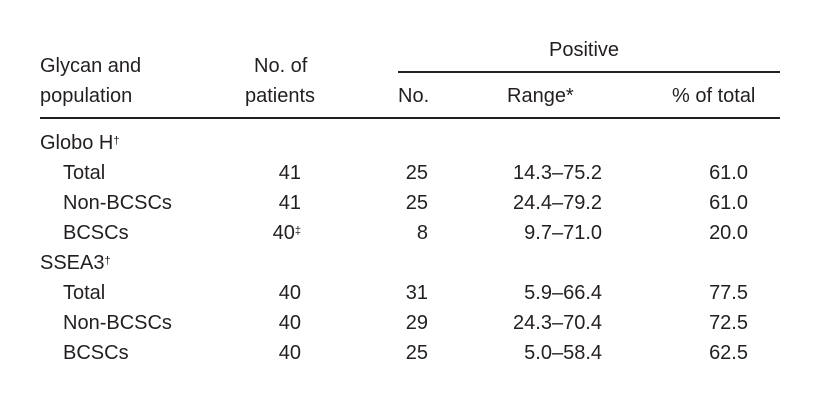 This screenshot has height=405, width=820. Describe the element at coordinates (281, 66) in the screenshot. I see `header-patients-line1: No. of` at that location.